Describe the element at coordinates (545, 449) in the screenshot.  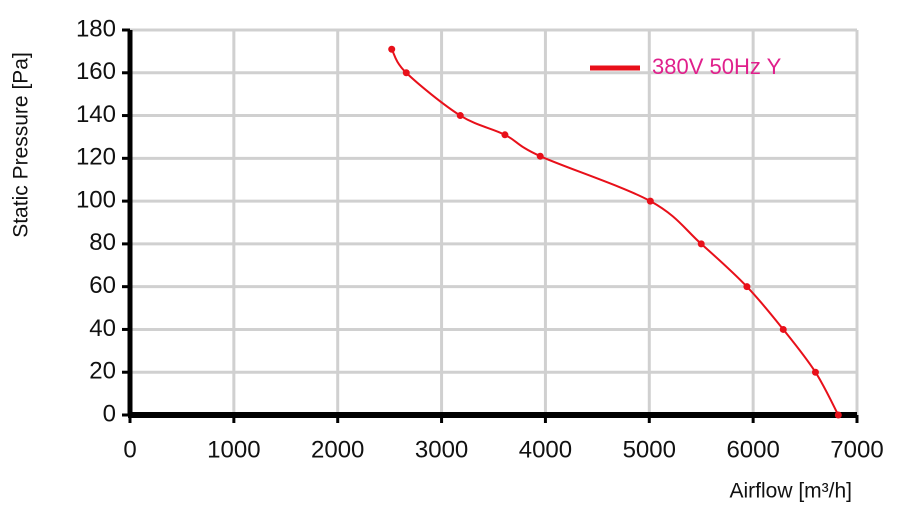
I see `x-tick-label: 4000` at that location.